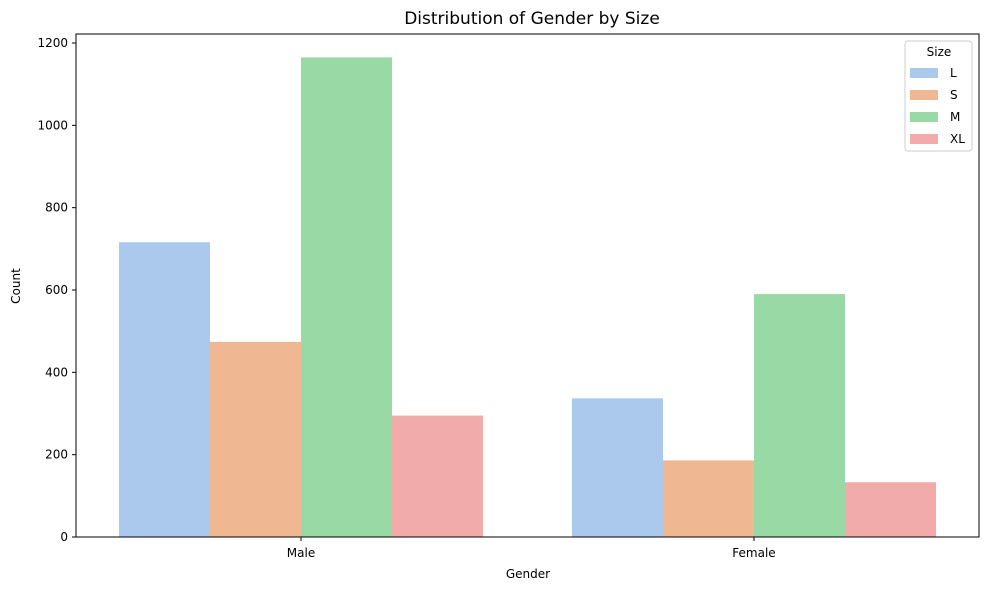 The height and width of the screenshot is (590, 989). Describe the element at coordinates (957, 139) in the screenshot. I see `legend-label-xl: XL` at that location.